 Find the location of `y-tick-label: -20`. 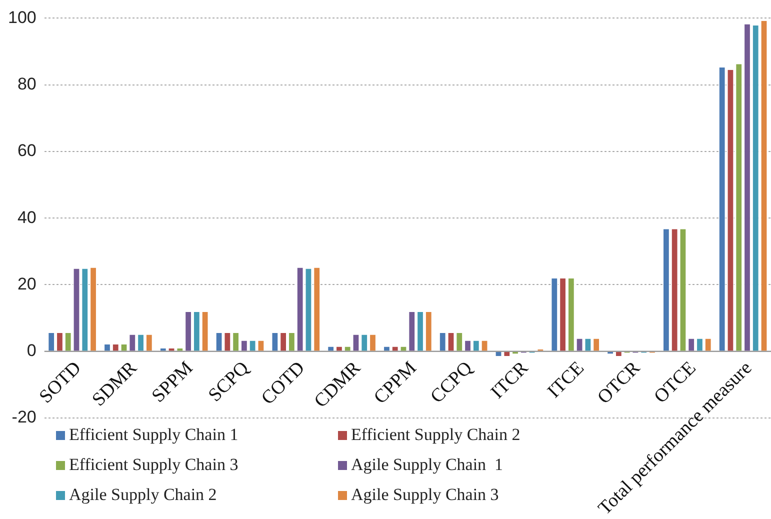

y-tick-label: -20 is located at coordinates (24, 417).